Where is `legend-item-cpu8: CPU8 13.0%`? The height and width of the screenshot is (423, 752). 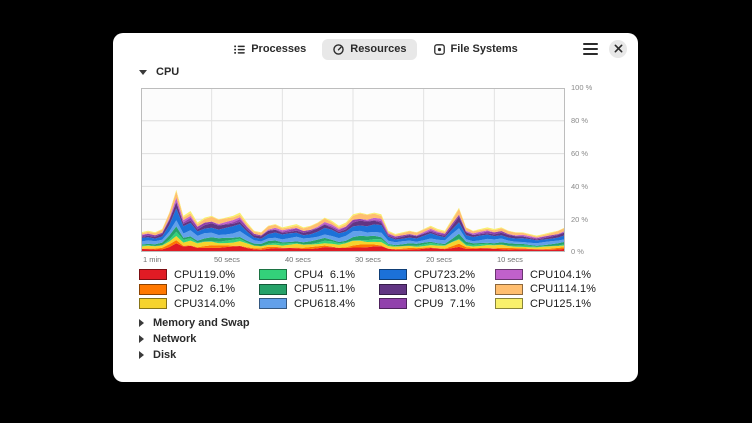
legend-item-cpu8: CPU8 13.0% is located at coordinates (427, 289).